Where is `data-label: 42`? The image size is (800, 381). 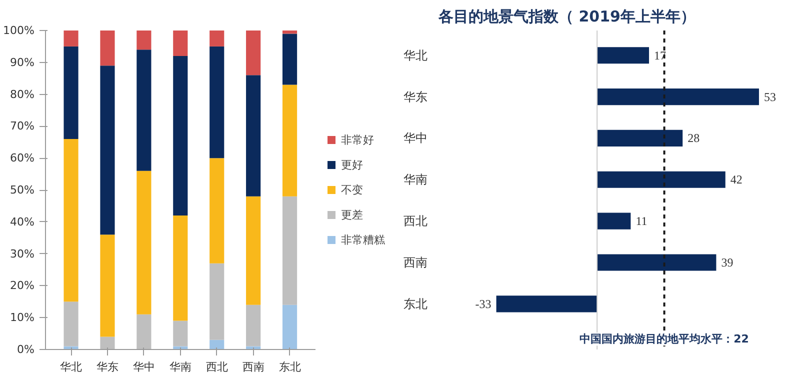
data-label: 42 is located at coordinates (736, 179).